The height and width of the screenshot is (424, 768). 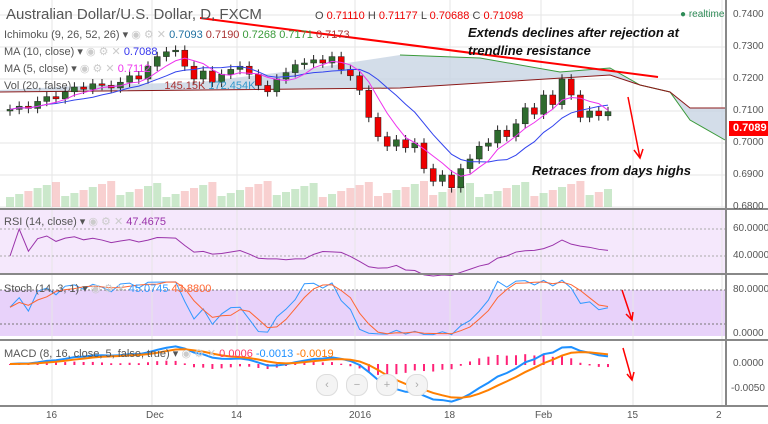 I want to click on price-tick: 0.7300, so click(x=748, y=46).